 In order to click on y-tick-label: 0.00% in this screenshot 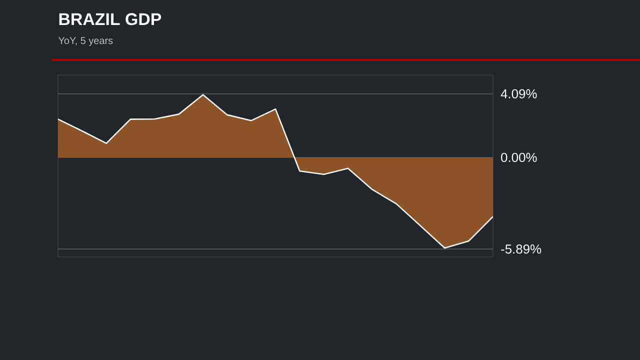, I will do `click(519, 157)`.